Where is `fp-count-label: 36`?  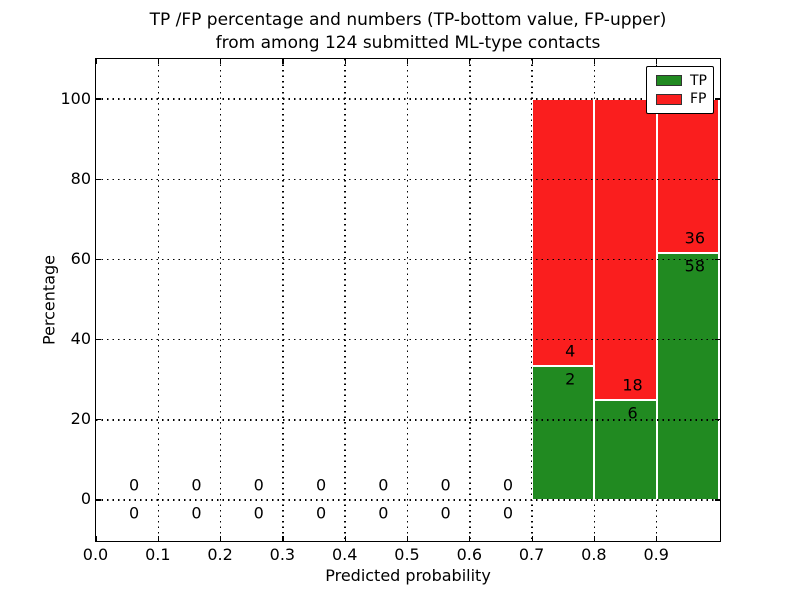 fp-count-label: 36 is located at coordinates (695, 238).